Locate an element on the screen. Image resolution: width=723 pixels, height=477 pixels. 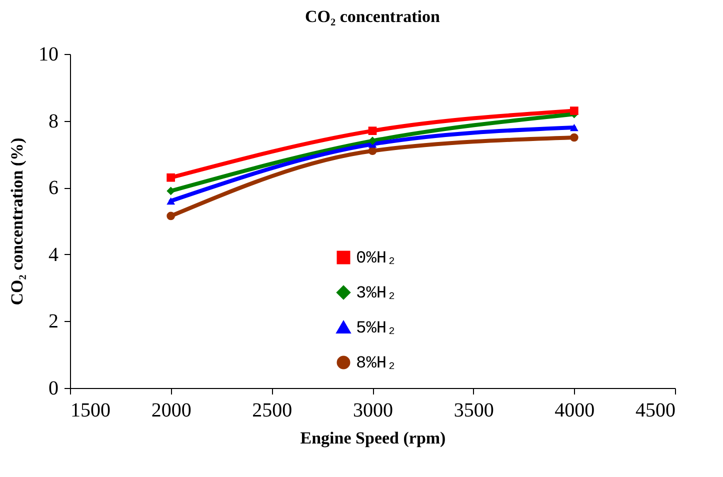
y-tick-label: 0 is located at coordinates (53, 389).